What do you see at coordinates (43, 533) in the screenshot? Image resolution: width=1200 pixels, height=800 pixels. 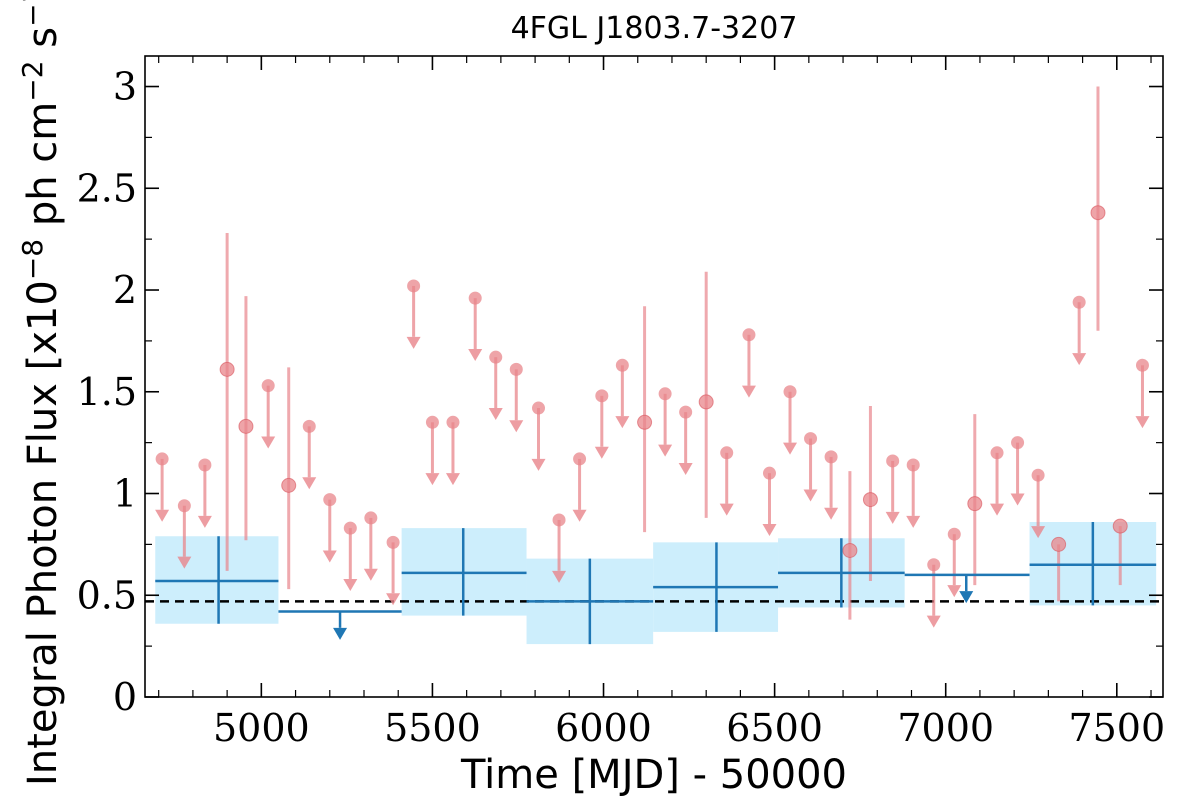 I see `y-axis-label-main: Integral Photon Flux [x10` at bounding box center [43, 533].